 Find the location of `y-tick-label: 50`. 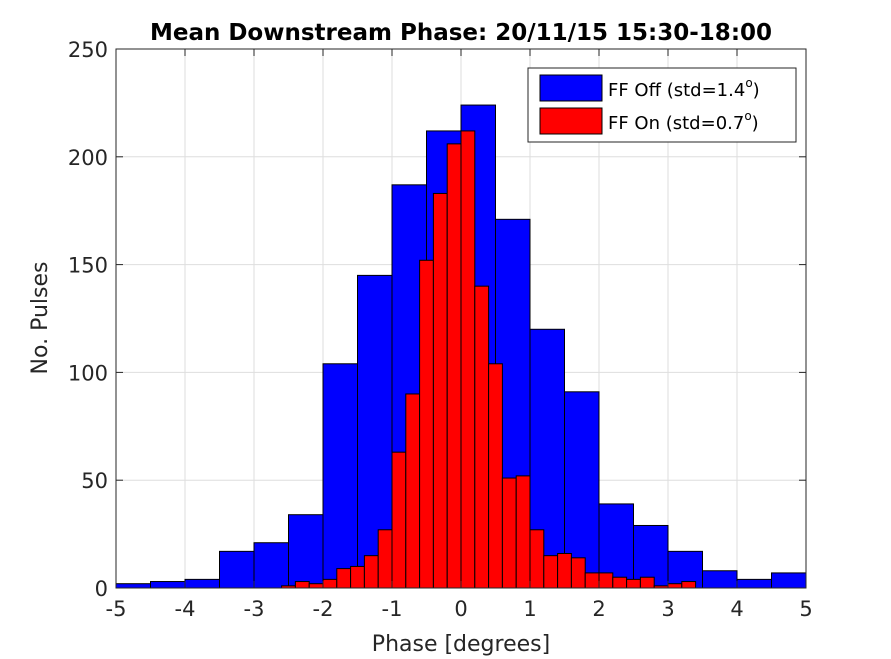

y-tick-label: 50 is located at coordinates (94, 481).